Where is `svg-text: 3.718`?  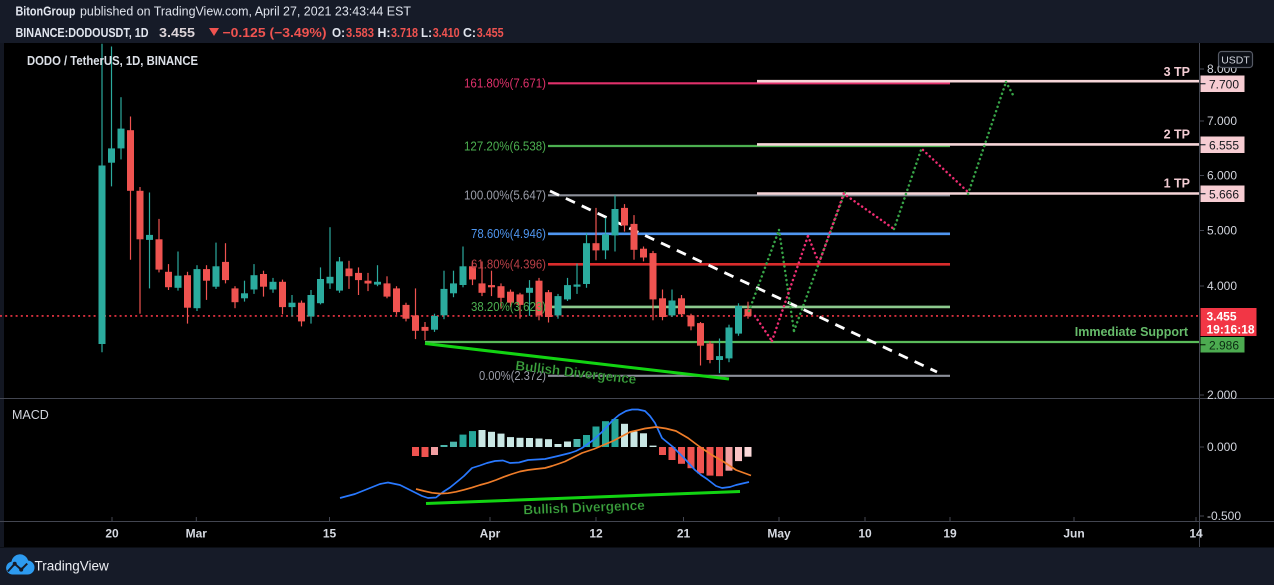 svg-text: 3.718 is located at coordinates (404, 32).